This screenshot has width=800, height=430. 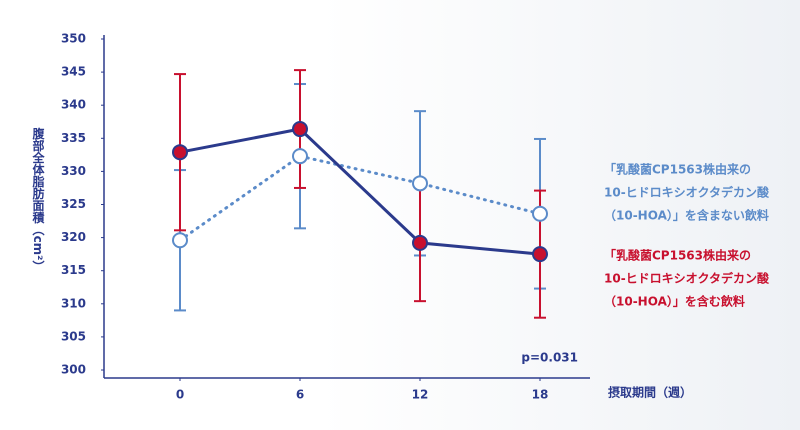 What do you see at coordinates (73, 39) in the screenshot?
I see `y-tick-label: 350` at bounding box center [73, 39].